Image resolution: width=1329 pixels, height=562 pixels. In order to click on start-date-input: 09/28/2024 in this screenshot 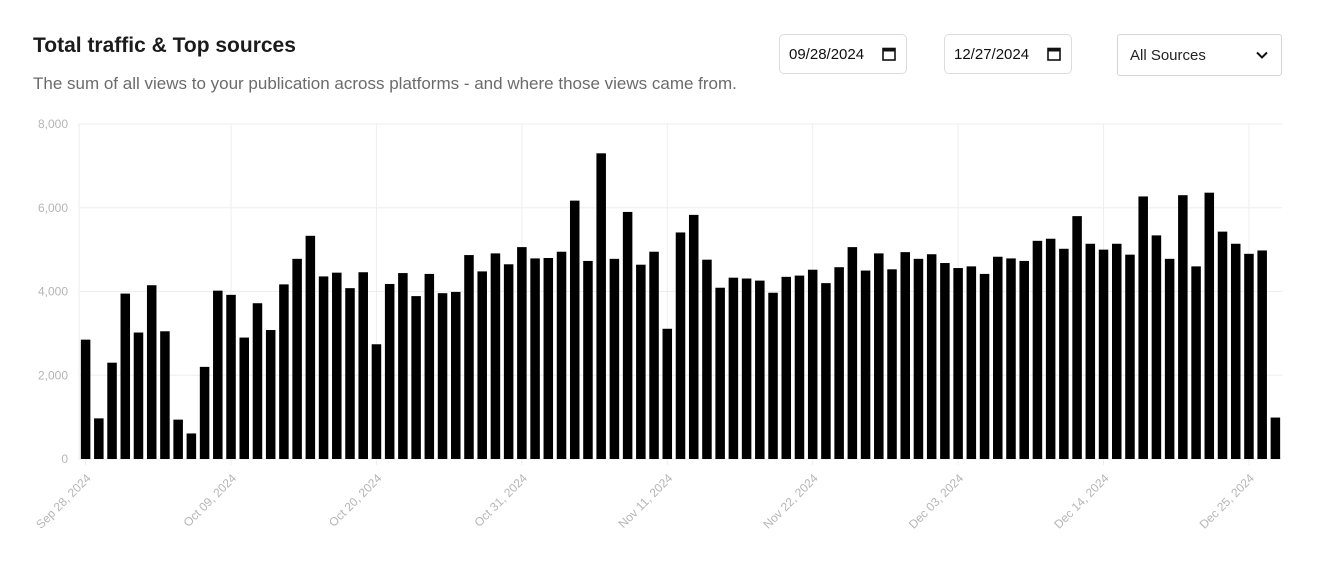, I will do `click(843, 54)`.